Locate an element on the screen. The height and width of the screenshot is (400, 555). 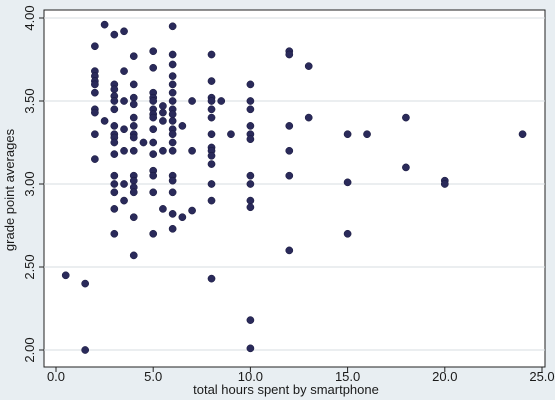
x-tick-label: 0.0 is located at coordinates (56, 376).